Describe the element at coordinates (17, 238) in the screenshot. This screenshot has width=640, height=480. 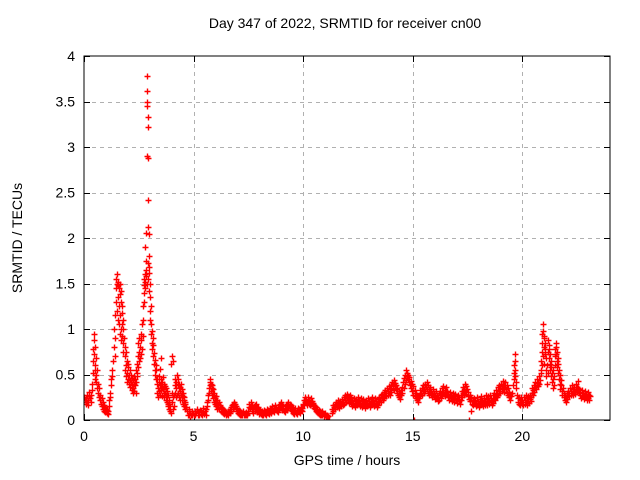
I see `y-axis-label: SRMTID / TECUs` at that location.